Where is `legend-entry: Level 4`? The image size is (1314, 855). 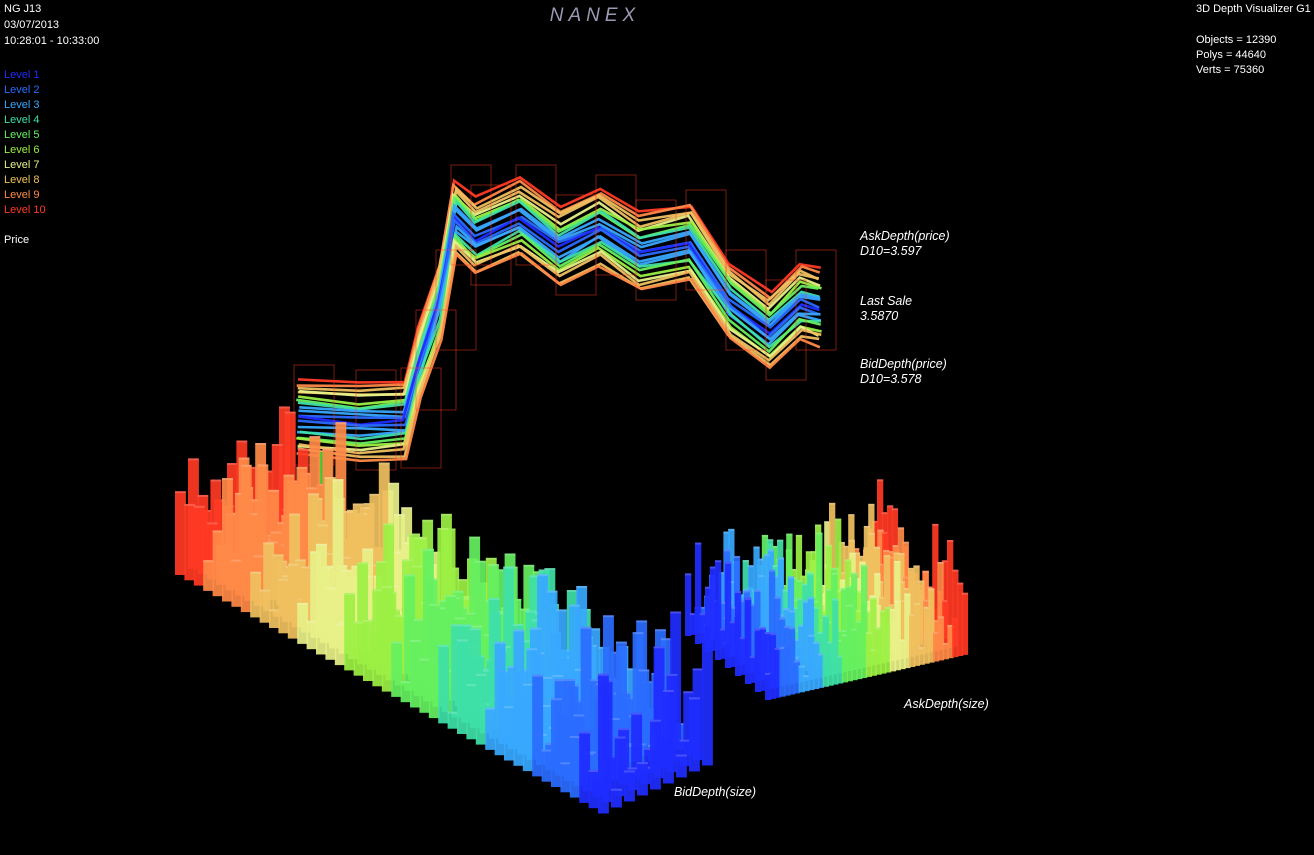 legend-entry: Level 4 is located at coordinates (21, 120).